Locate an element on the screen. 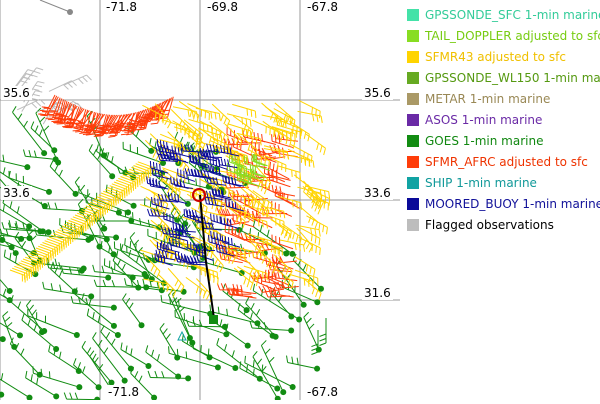 The image size is (600, 404). legend-item: ASOS 1-min marine is located at coordinates (502, 119).